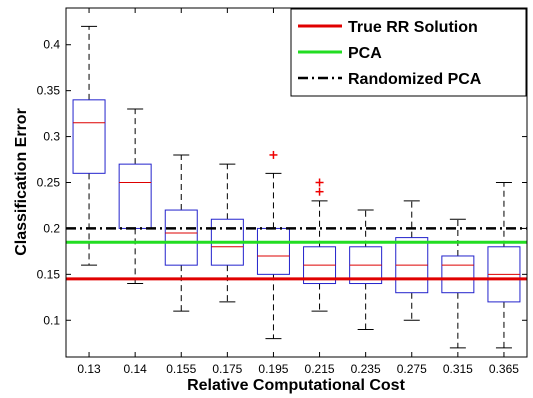 This screenshot has width=533, height=398. What do you see at coordinates (408, 52) in the screenshot?
I see `legend: True RR Solution PCA Randomized PCA` at bounding box center [408, 52].